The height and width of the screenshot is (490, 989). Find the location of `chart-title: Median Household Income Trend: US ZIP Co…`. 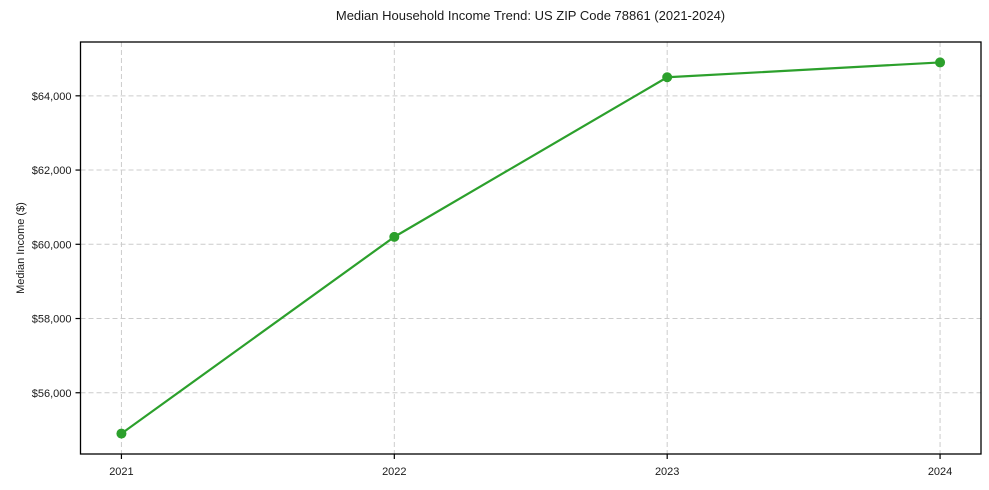

chart-title: Median Household Income Trend: US ZIP Co… is located at coordinates (530, 15).